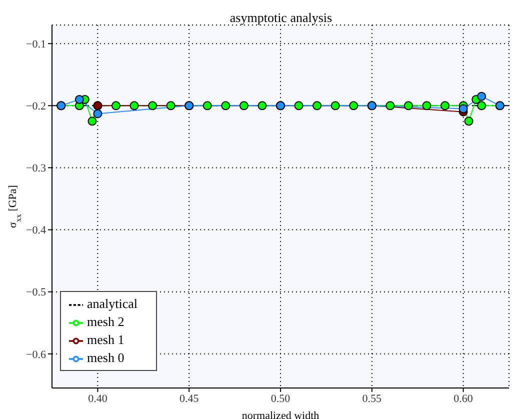 This screenshot has width=518, height=419. I want to click on x-tick-label: 0.40, so click(98, 398).